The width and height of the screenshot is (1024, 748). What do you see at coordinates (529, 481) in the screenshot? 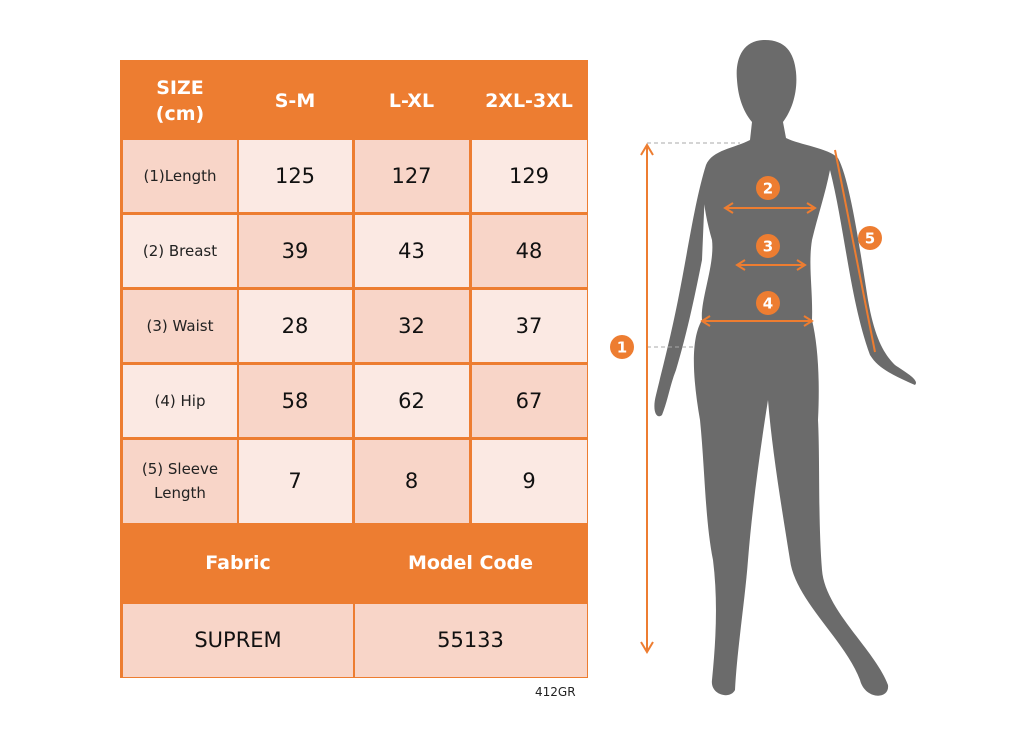
I see `size-value: 9` at bounding box center [529, 481].